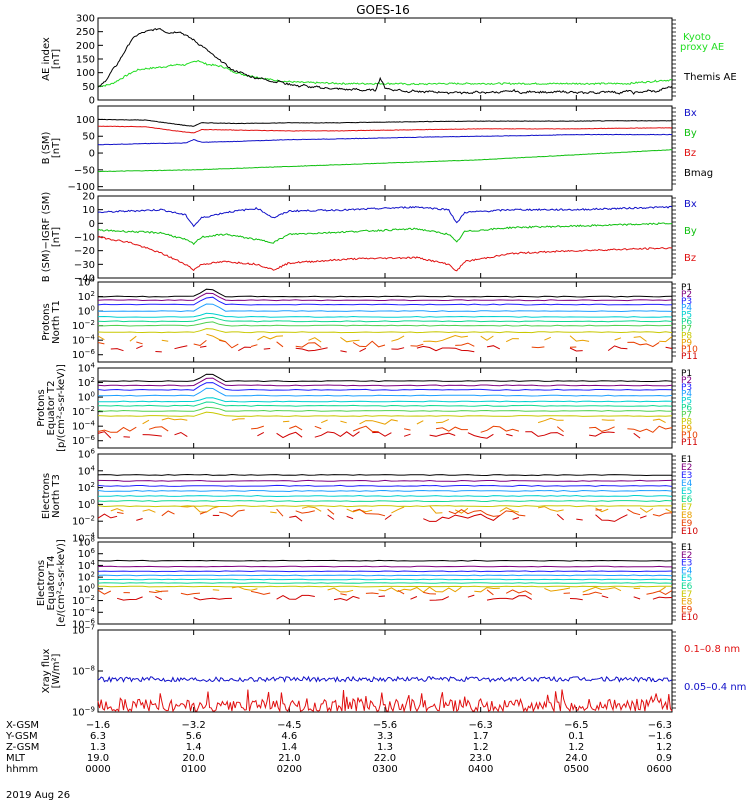  What do you see at coordinates (385, 400) in the screenshot?
I see `pet2-series-p5` at bounding box center [385, 400].